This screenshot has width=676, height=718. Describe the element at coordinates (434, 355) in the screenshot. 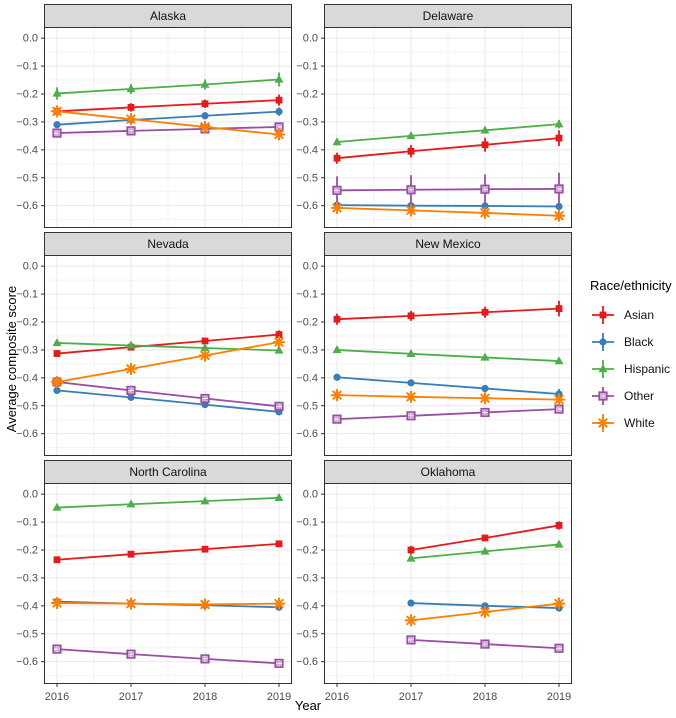

I see `facet-plot-new-mexico: 0.0 −0.1 −0.2 −0.3 −0.4 −0.5 −0.6` at that location.